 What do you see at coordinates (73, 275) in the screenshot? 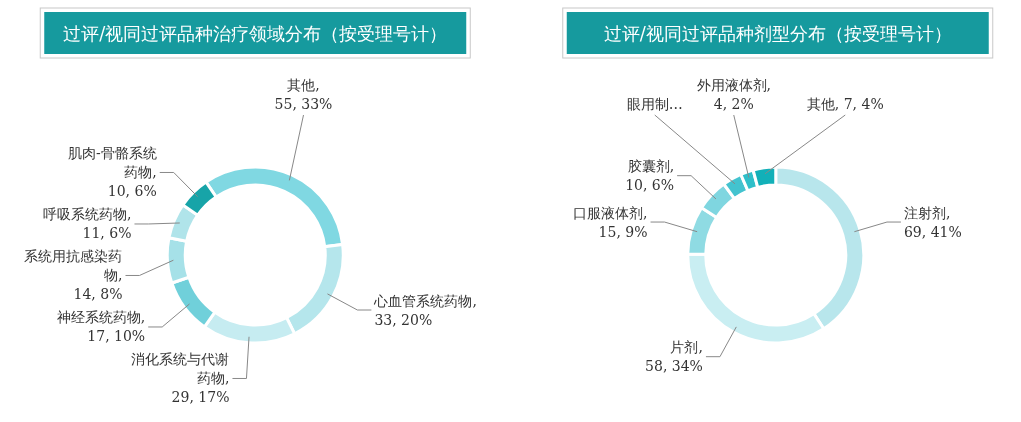
I see `slice-label: 系统用抗感染药物, 14, 8%` at bounding box center [73, 275].